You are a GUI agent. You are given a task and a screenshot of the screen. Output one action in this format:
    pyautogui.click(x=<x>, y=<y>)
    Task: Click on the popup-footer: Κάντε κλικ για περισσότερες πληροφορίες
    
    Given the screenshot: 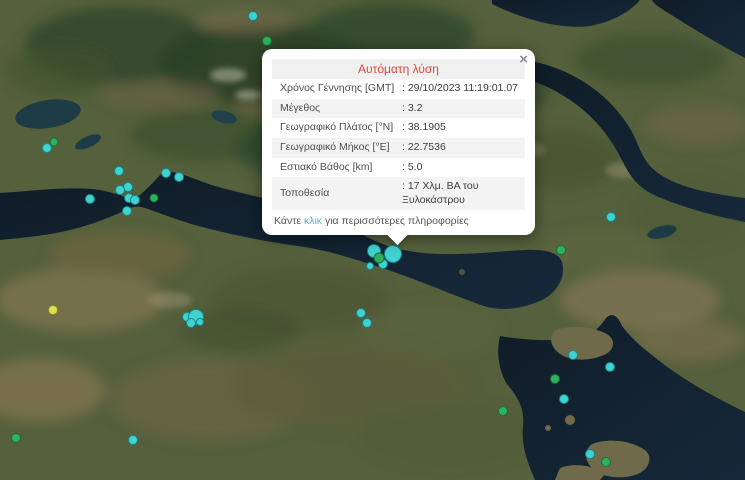 What is the action you would take?
    pyautogui.click(x=398, y=219)
    